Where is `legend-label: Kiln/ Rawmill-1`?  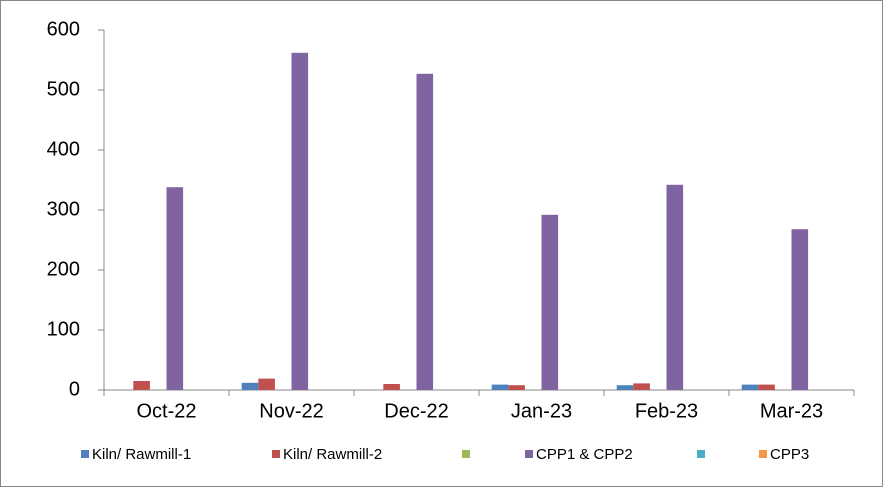 legend-label: Kiln/ Rawmill-1 is located at coordinates (141, 454).